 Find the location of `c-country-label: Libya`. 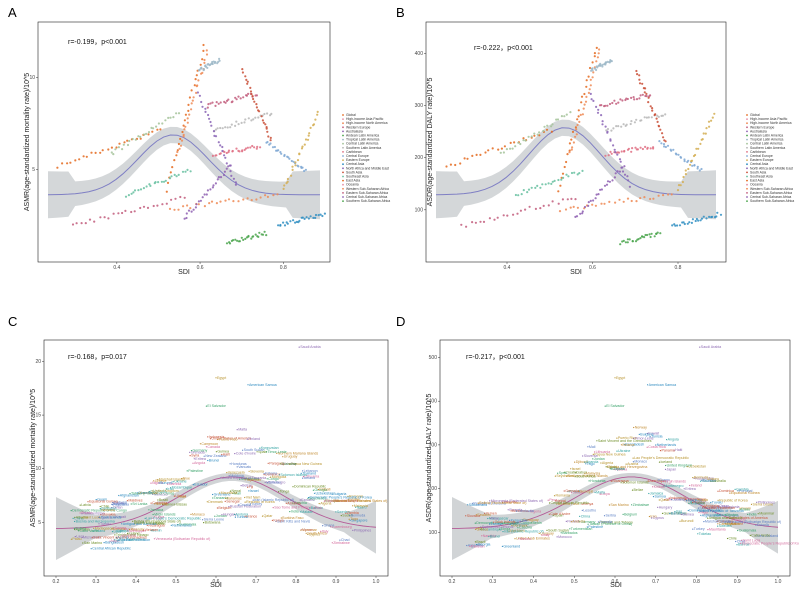

c-country-label: Libya is located at coordinates (160, 517).